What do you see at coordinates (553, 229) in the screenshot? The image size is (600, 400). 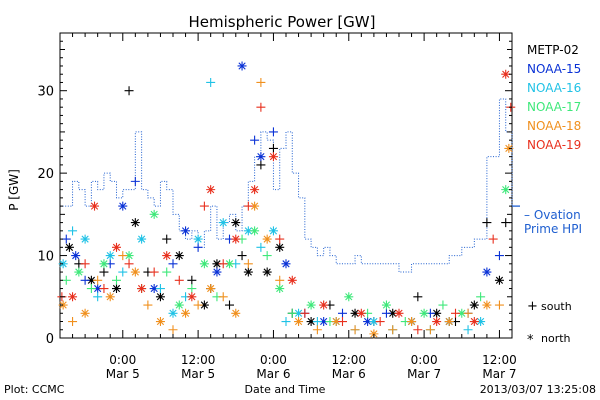 I see `legend-ovation-label-2: Prime HPI` at bounding box center [553, 229].